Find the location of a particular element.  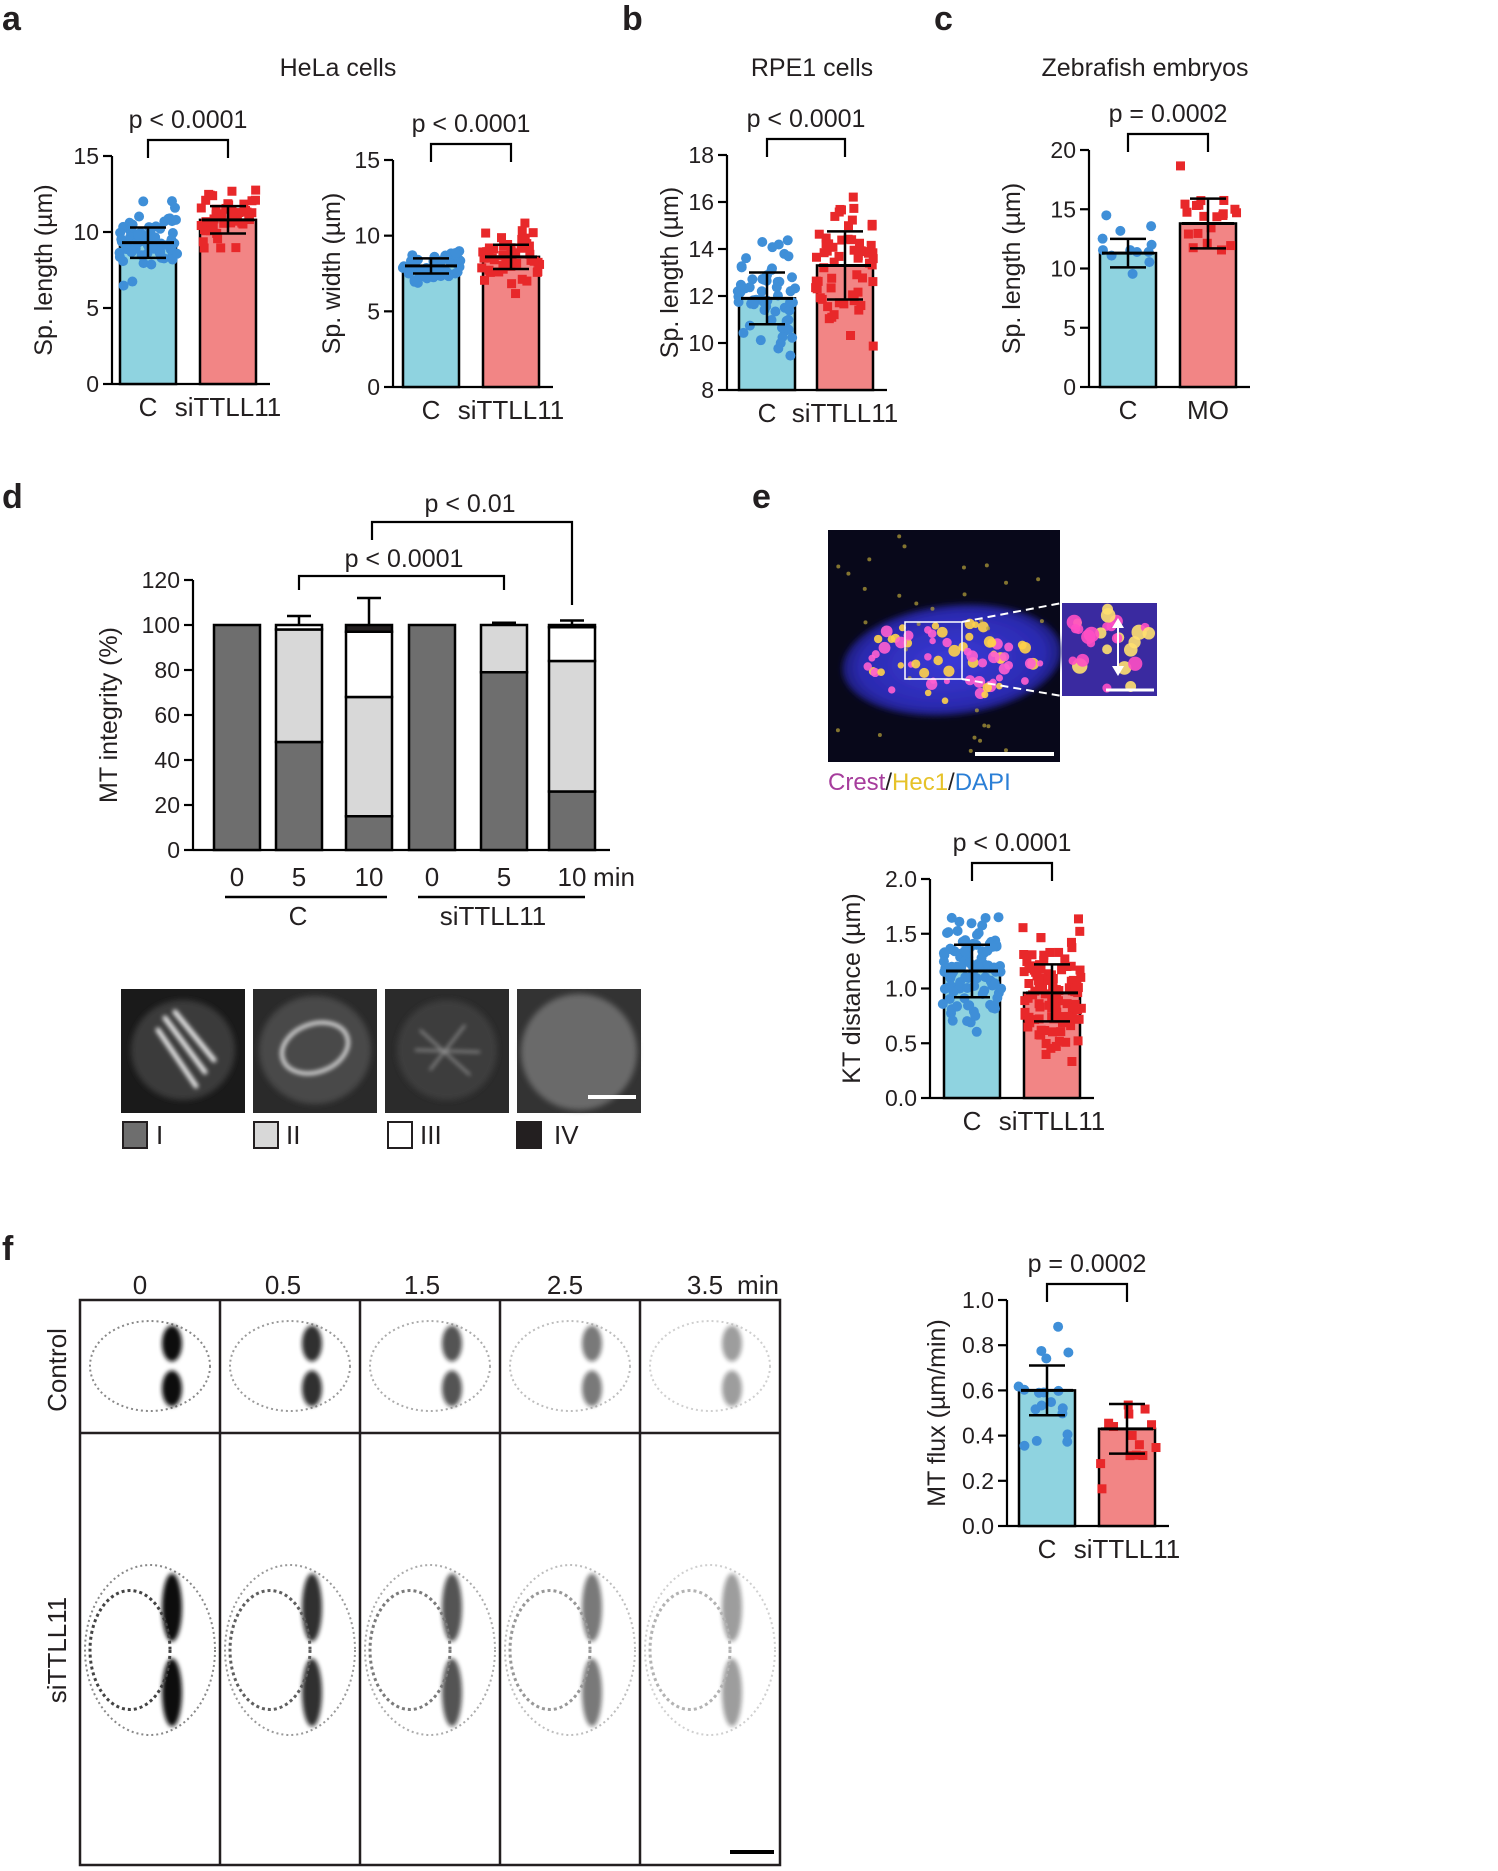

p-value: p = 0.0002 is located at coordinates (1168, 114).